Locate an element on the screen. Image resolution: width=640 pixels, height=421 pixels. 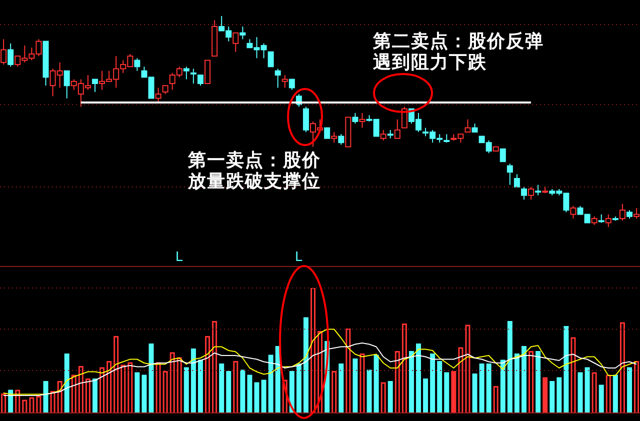
annotation: 第一卖点：股价放量跌破支撑位 is located at coordinates (255, 171).